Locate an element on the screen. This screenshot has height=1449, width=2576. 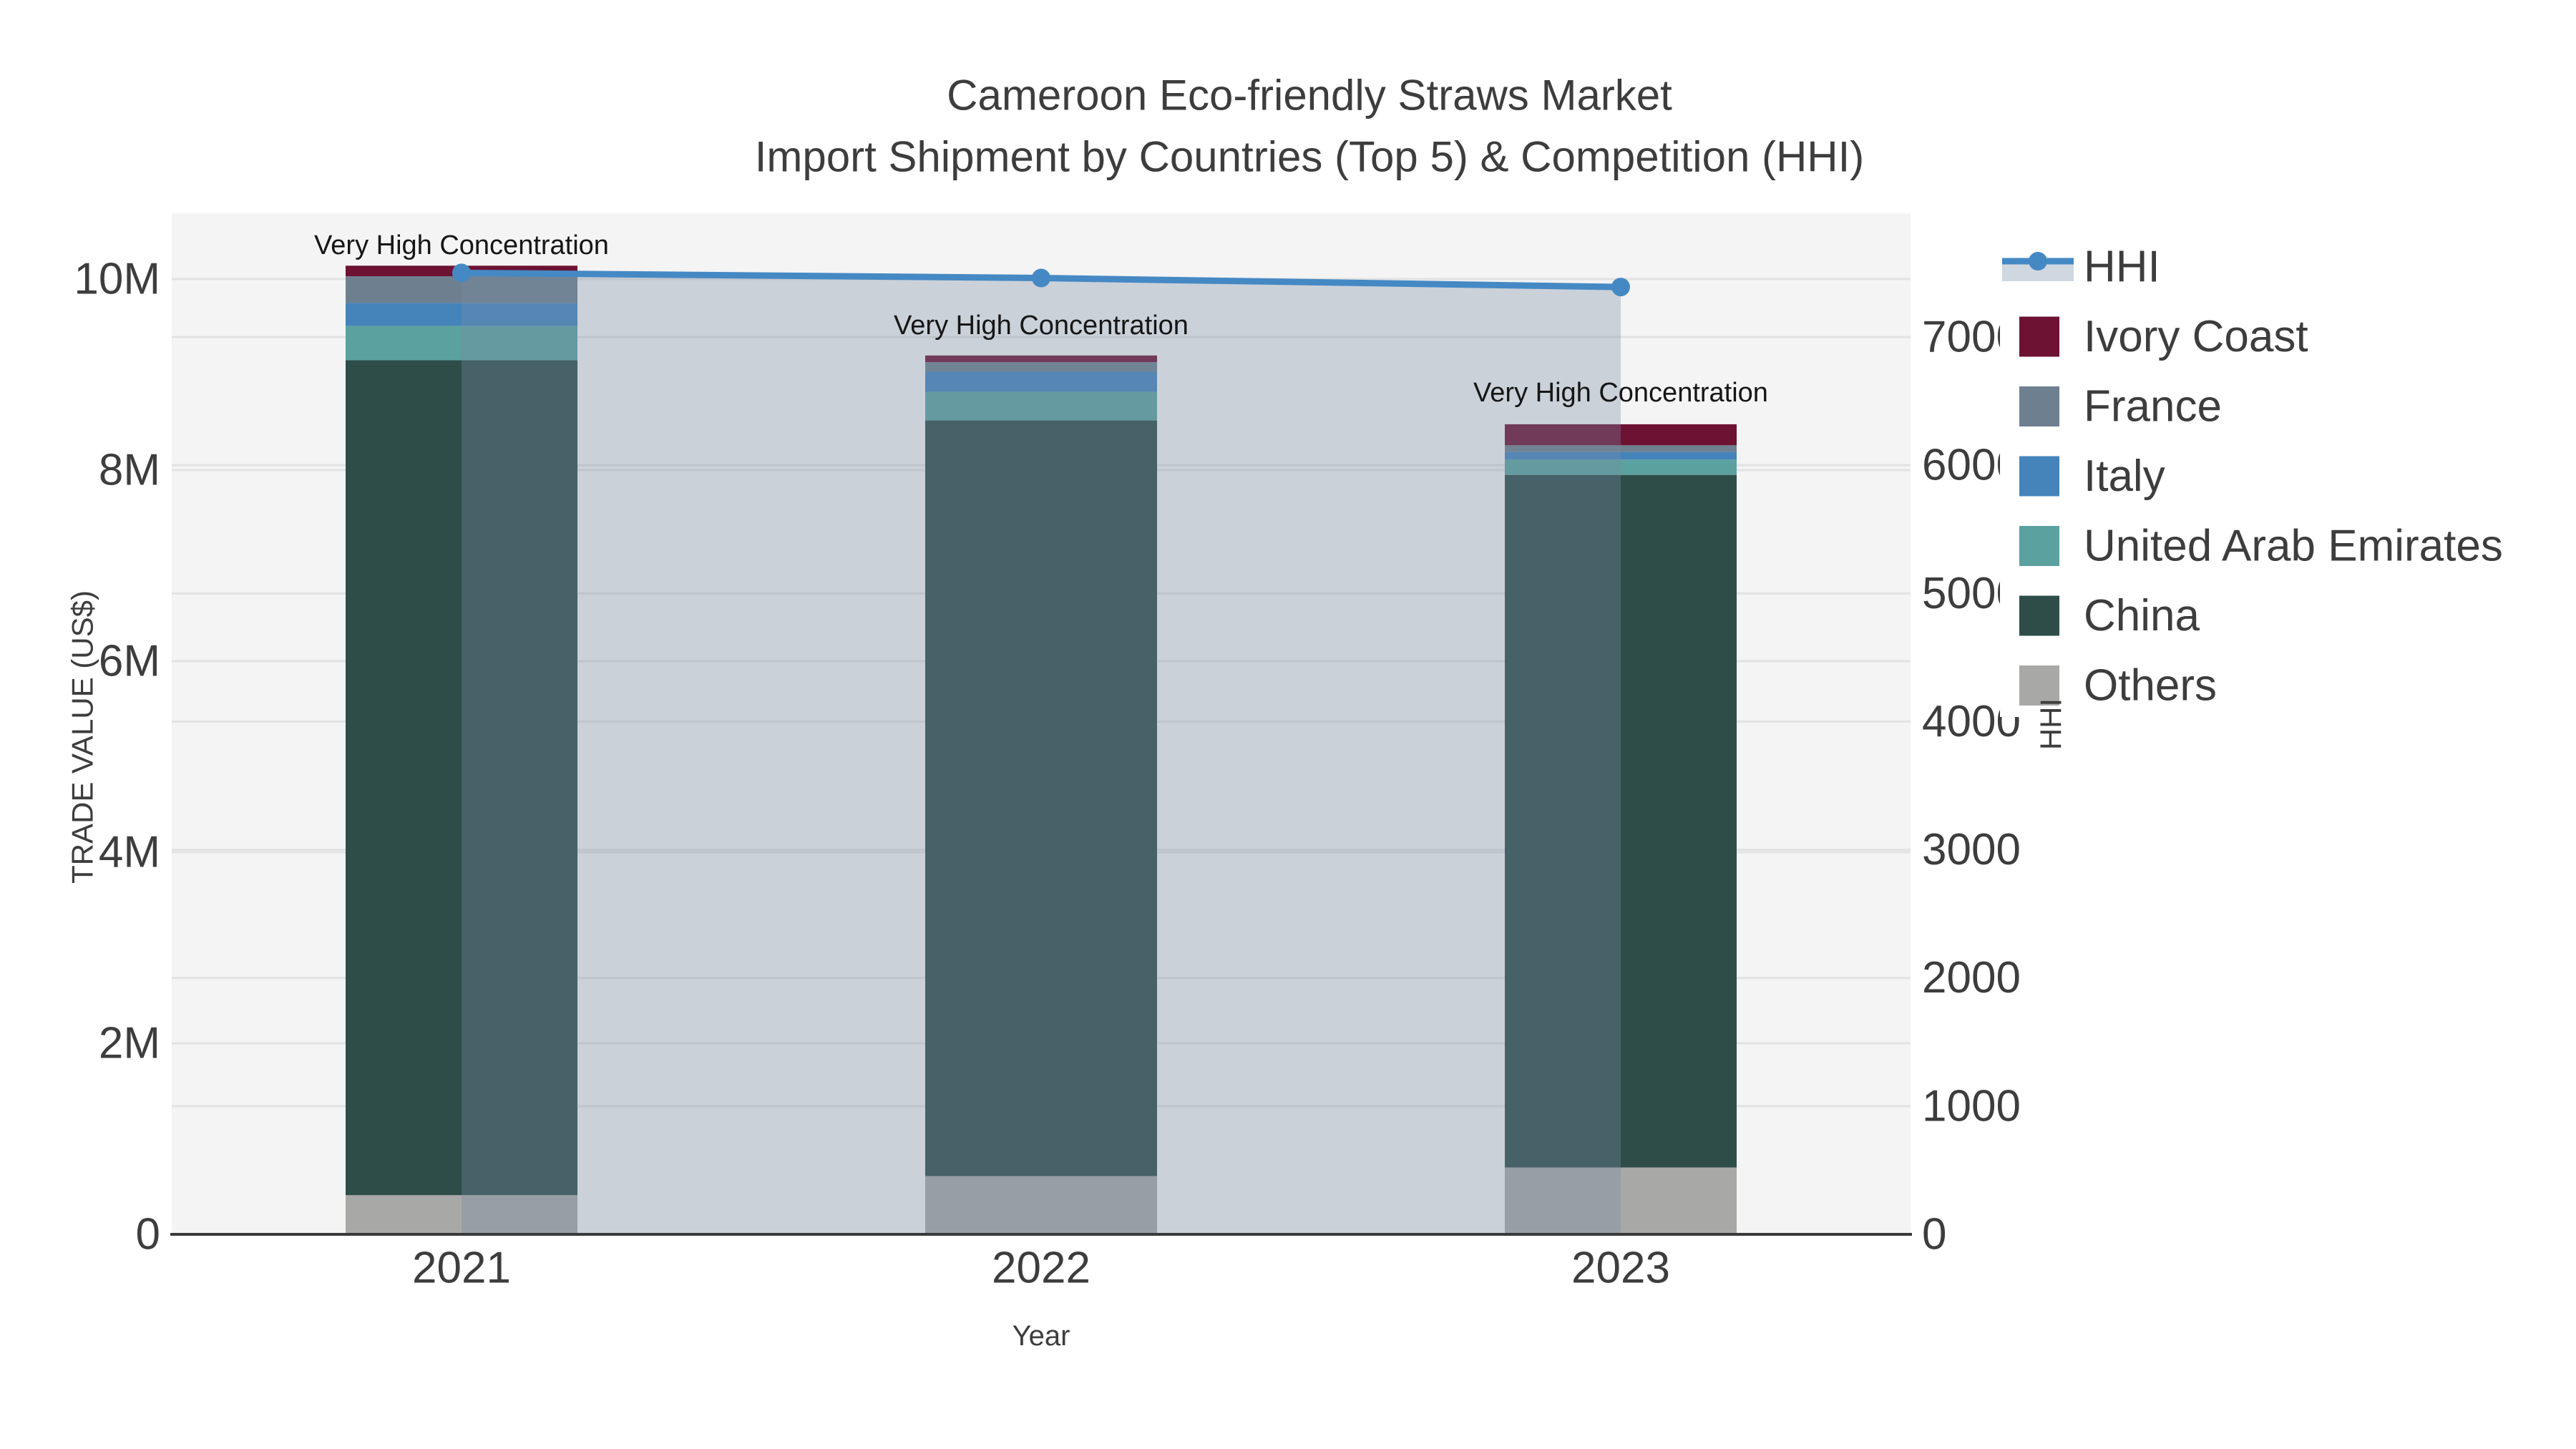
legend-item-hhi: HHI is located at coordinates (2081, 267).